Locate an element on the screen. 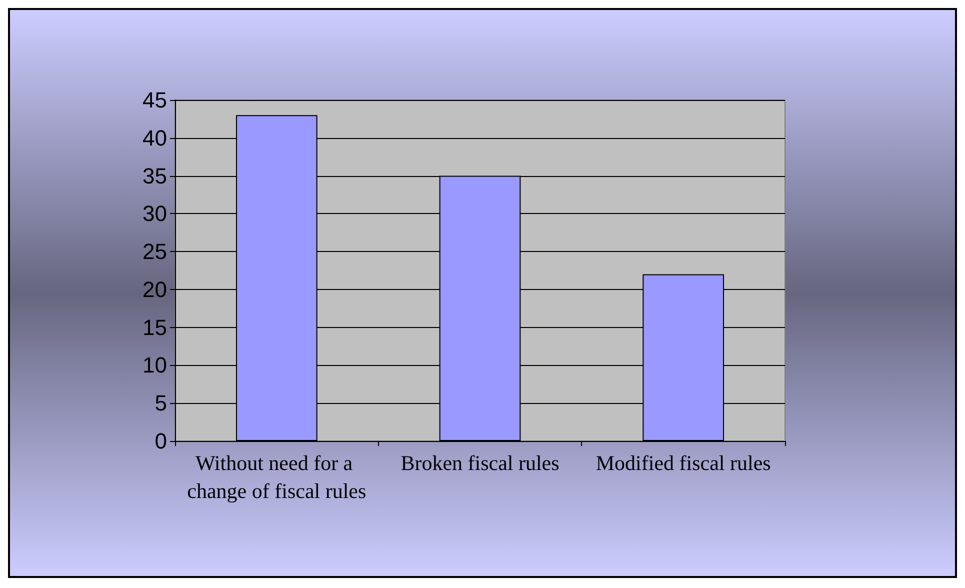  x-tick-label: Modified fiscal rules is located at coordinates (683, 463).